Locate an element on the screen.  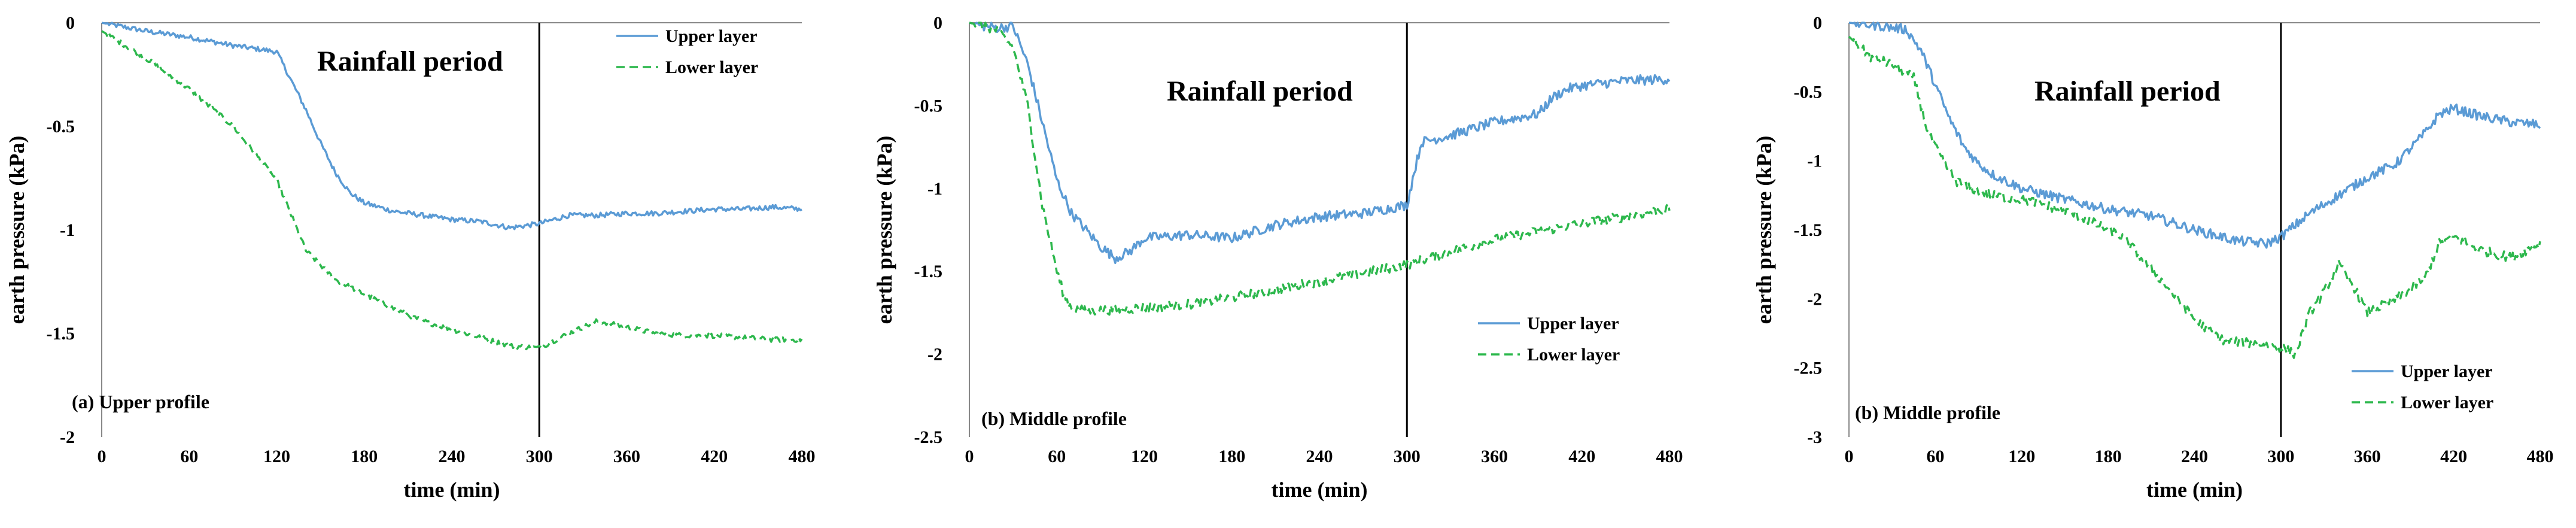
y-tick-label: -3 is located at coordinates (1815, 437).